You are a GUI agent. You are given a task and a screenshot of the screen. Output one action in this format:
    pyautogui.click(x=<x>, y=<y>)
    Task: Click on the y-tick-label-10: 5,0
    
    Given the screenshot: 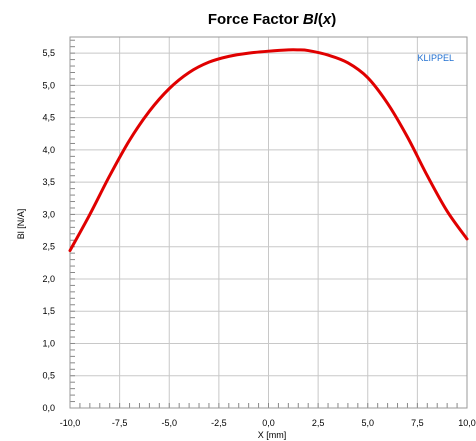 What is the action you would take?
    pyautogui.click(x=48, y=85)
    